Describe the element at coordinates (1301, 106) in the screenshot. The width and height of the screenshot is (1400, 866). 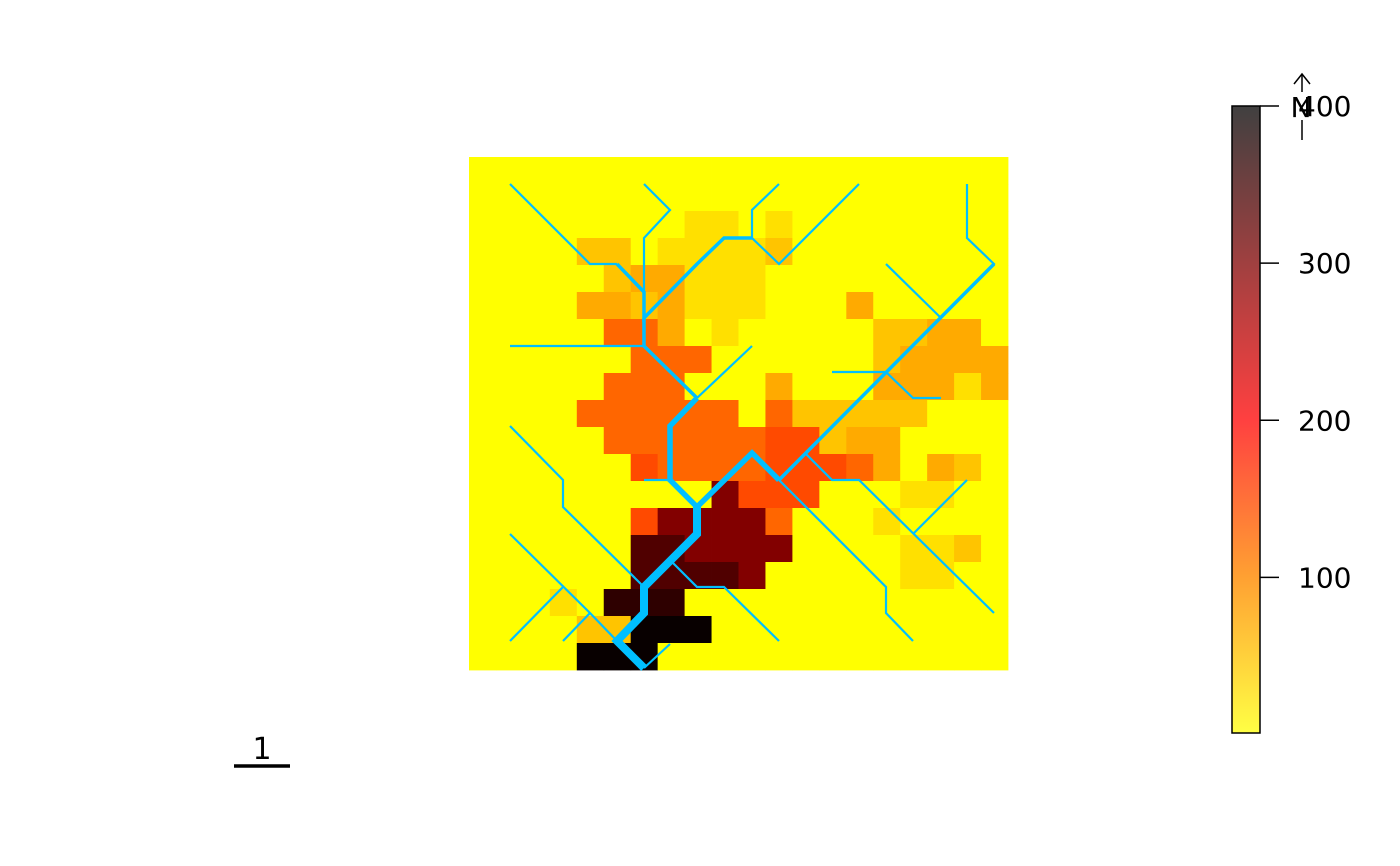
I see `north-arrow: N` at that location.